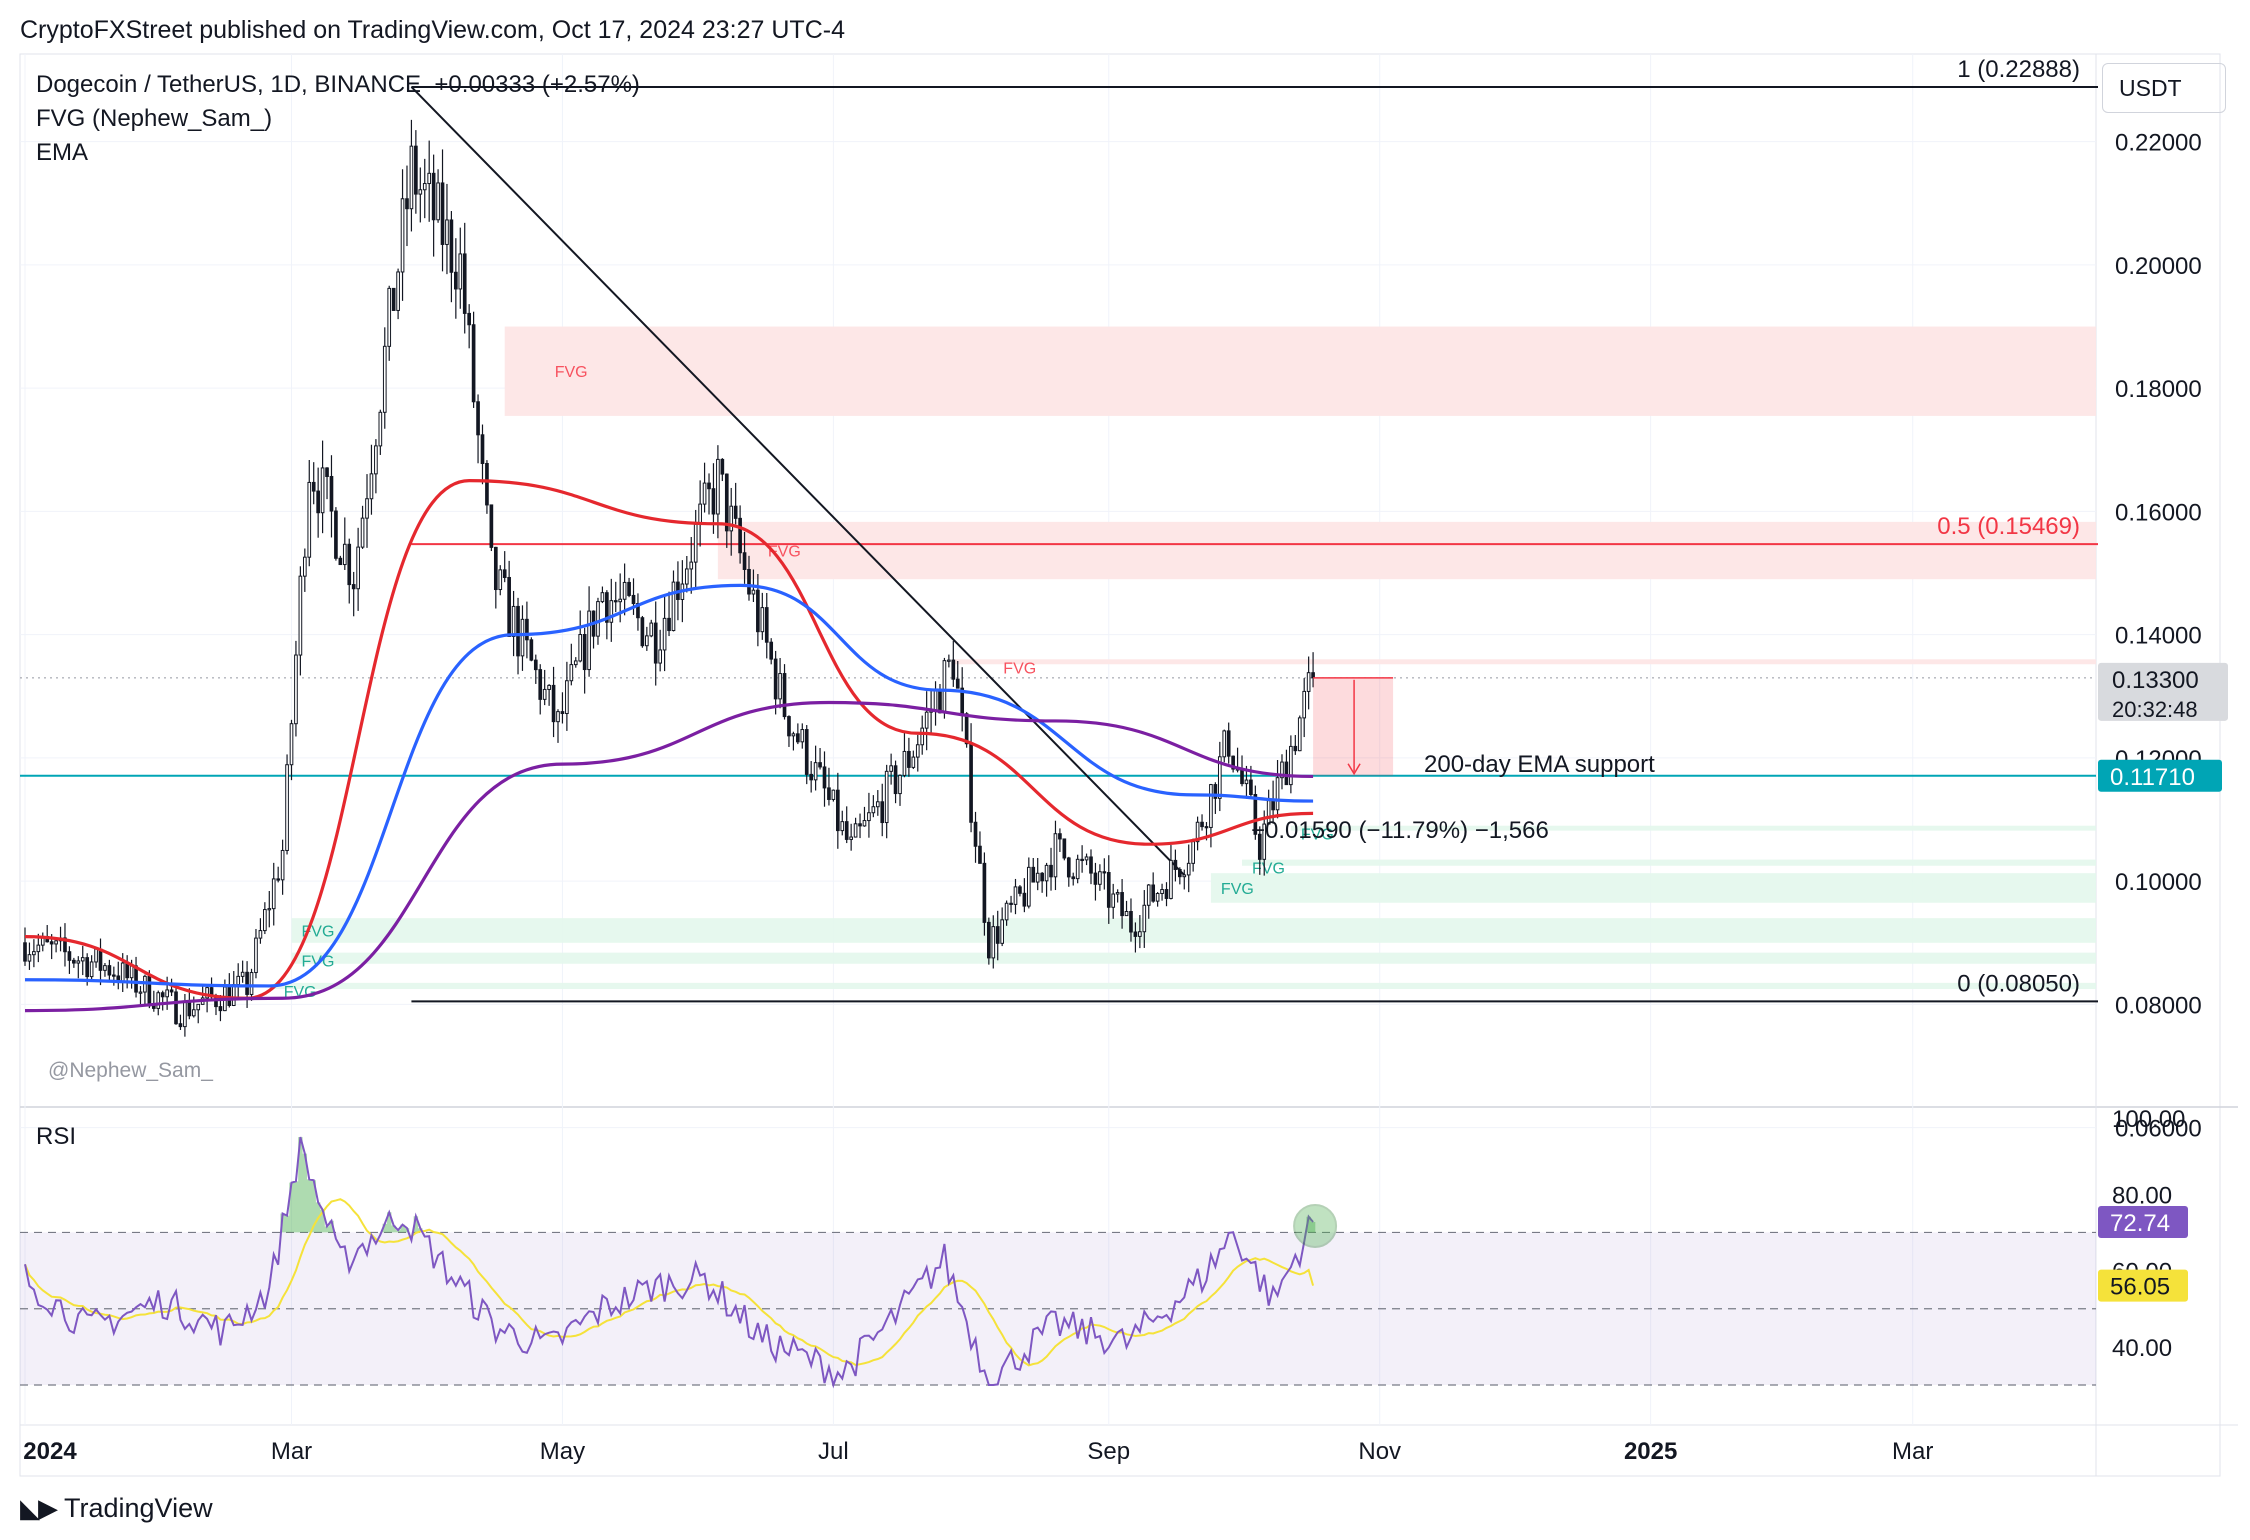 The image size is (2250, 1540). What do you see at coordinates (154, 118) in the screenshot?
I see `indicator-fvg-legend: FVG (Nephew_Sam_)` at bounding box center [154, 118].